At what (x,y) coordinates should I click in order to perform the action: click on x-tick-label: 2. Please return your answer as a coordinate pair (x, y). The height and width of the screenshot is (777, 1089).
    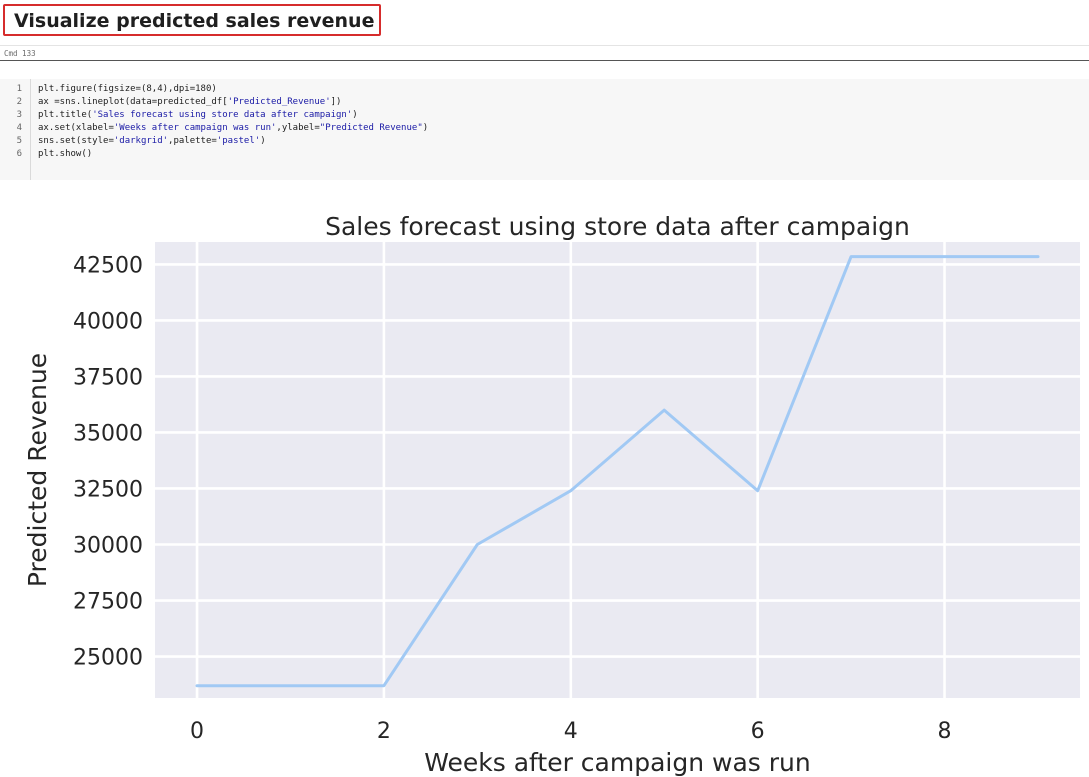
    Looking at the image, I should click on (384, 731).